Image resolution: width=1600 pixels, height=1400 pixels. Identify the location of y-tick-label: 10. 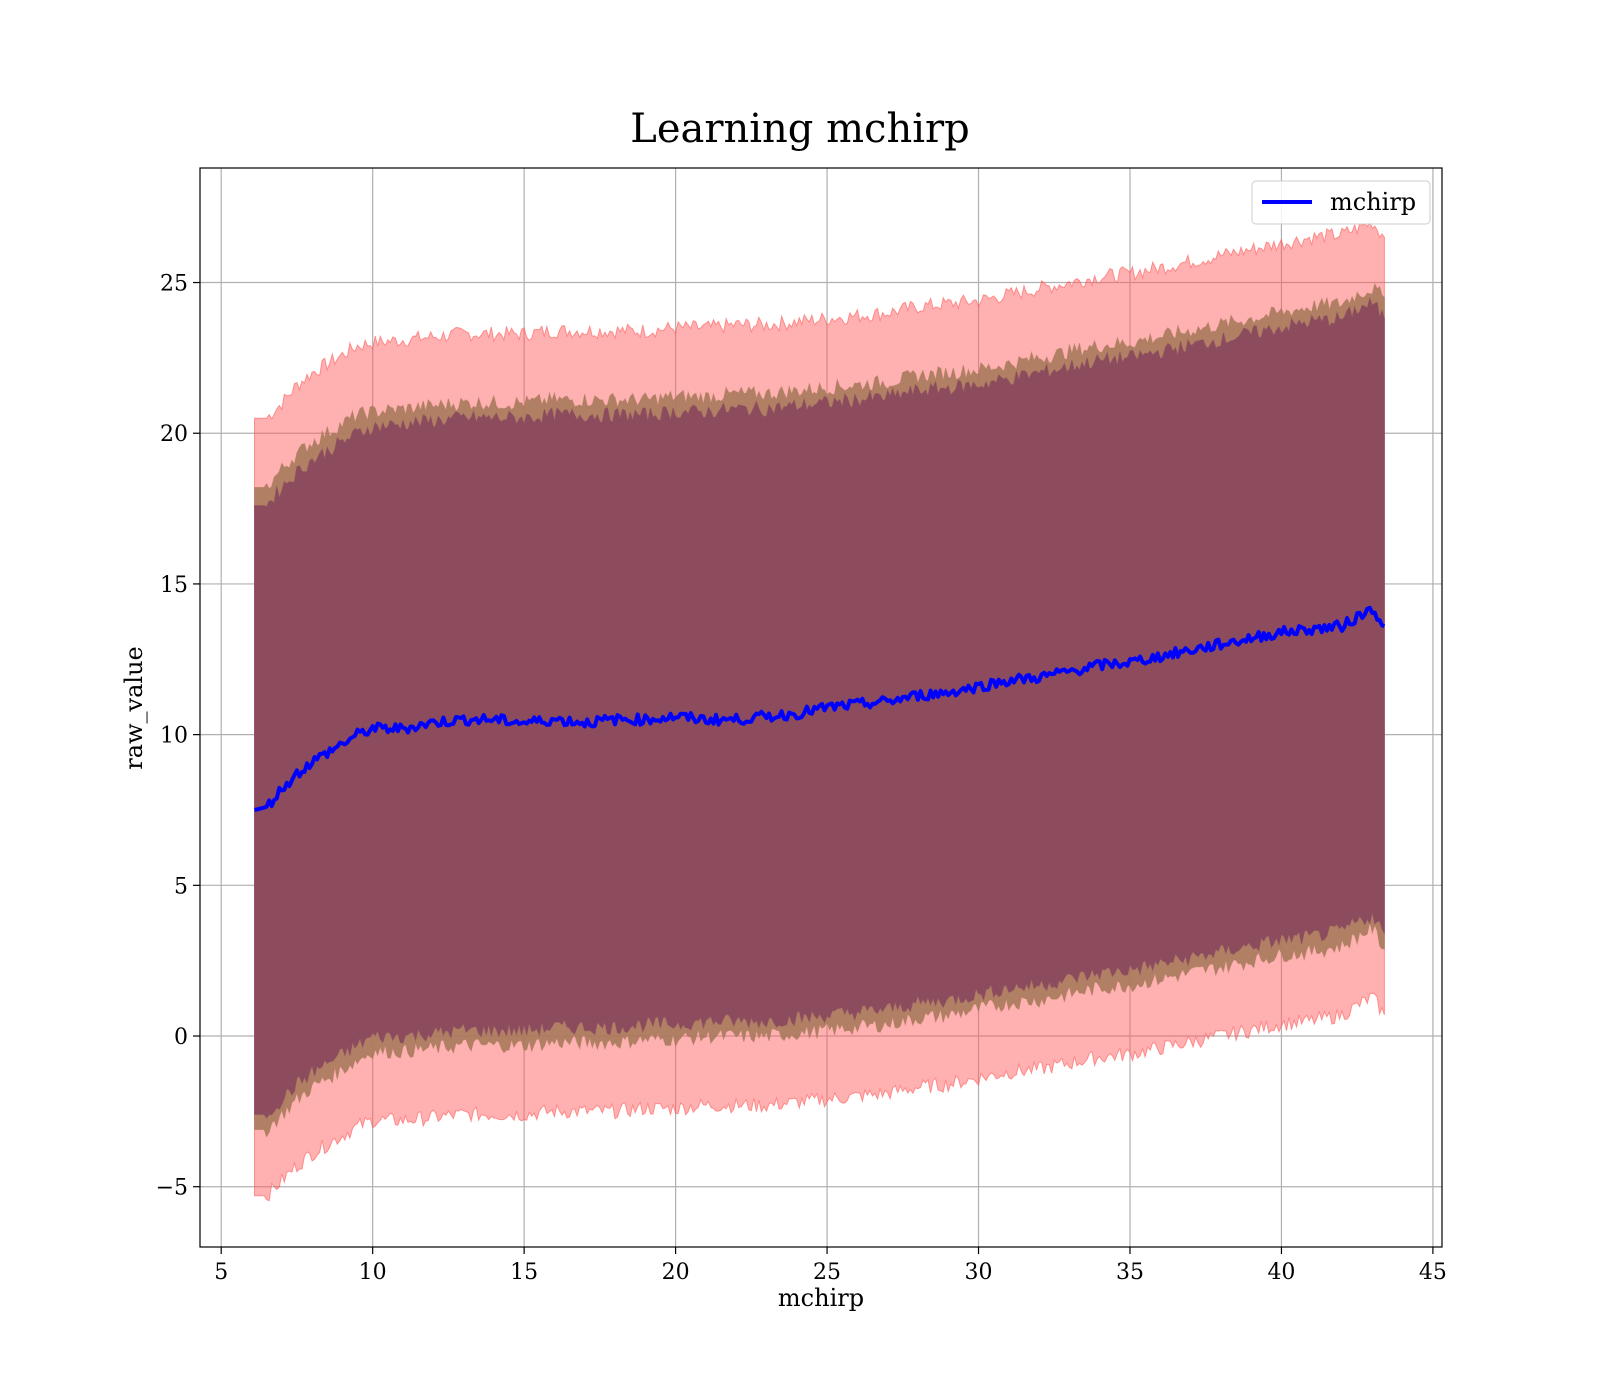
(174, 736).